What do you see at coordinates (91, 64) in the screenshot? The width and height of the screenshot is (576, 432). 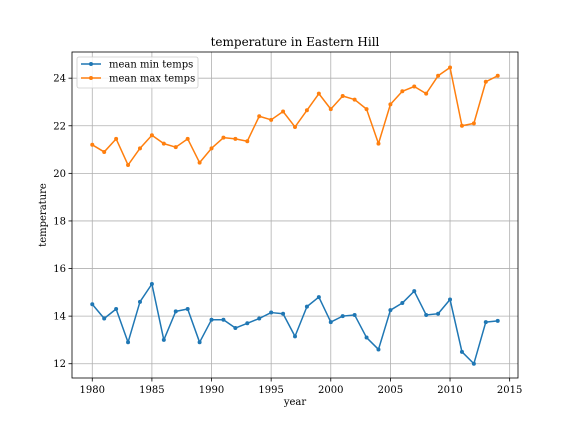 I see `legend-marker-min` at bounding box center [91, 64].